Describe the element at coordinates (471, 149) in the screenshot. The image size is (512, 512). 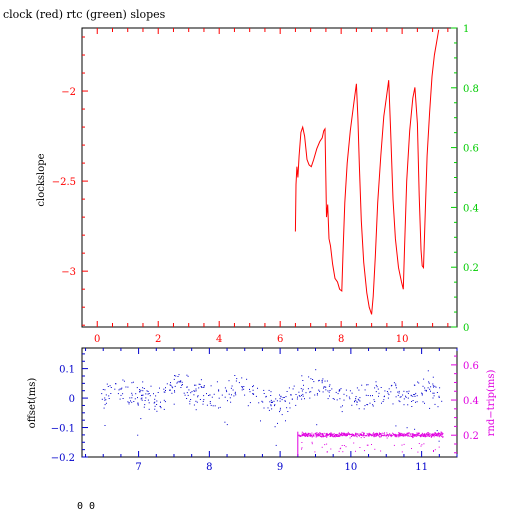
I see `slope-y2-tick-label: 0.6` at that location.